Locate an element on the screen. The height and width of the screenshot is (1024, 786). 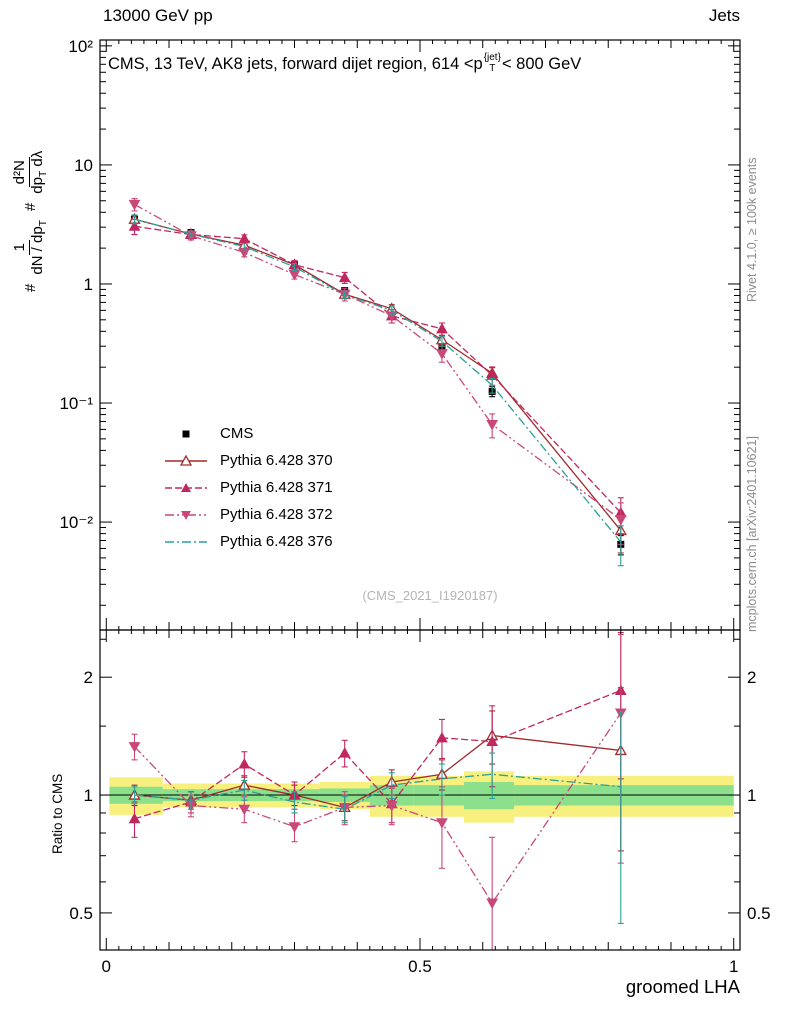
analysis-group-label: Jets is located at coordinates (724, 15).